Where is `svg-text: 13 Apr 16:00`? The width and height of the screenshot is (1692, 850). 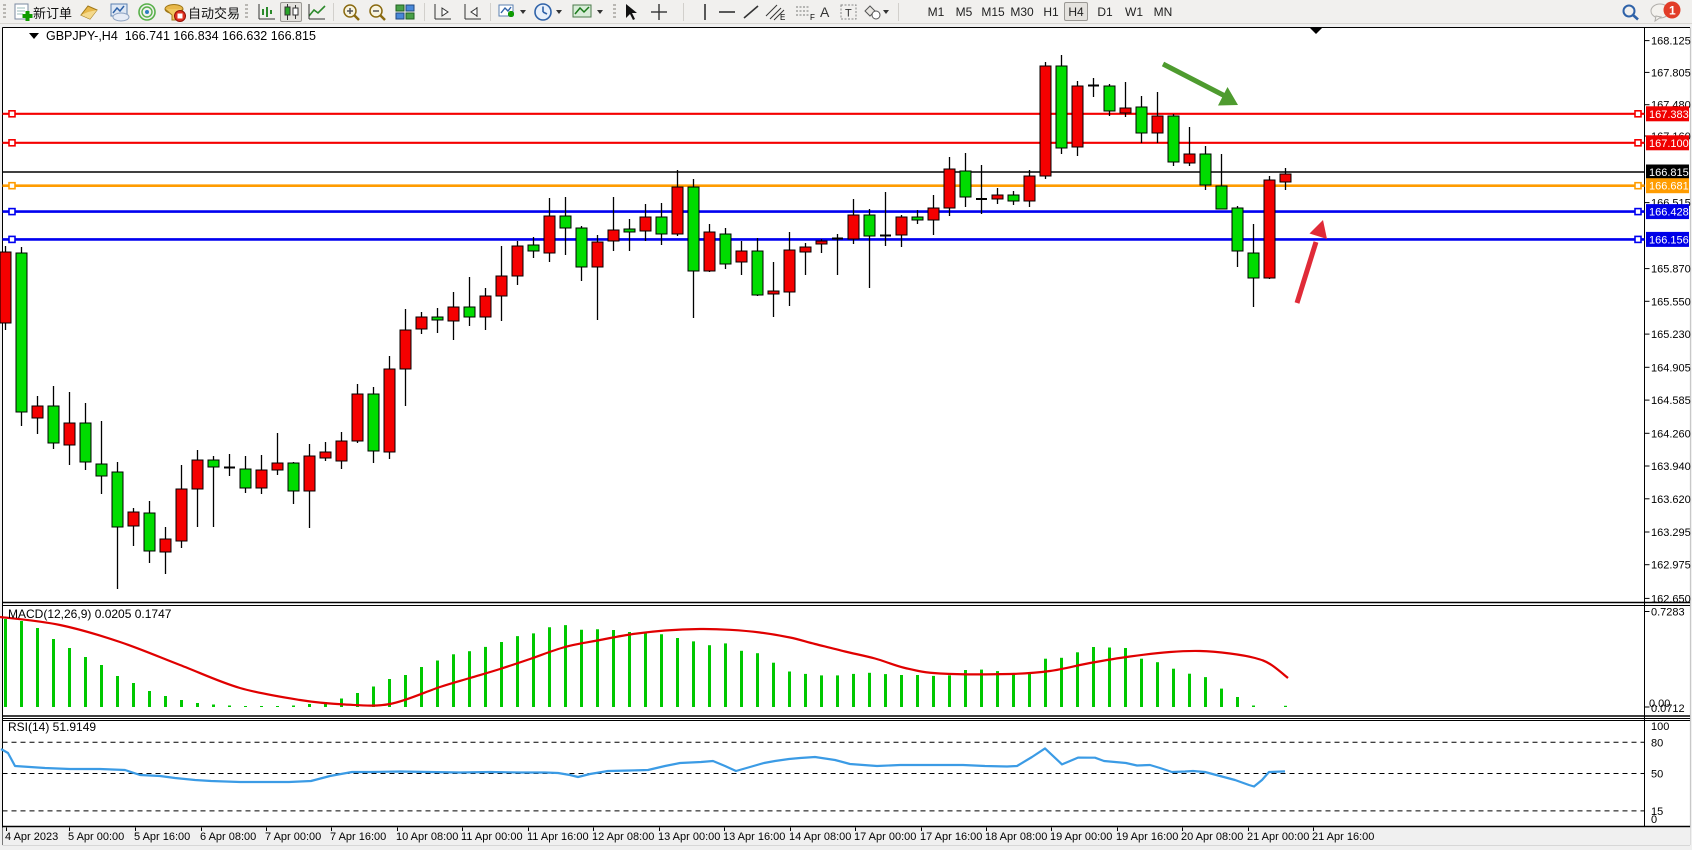
svg-text: 13 Apr 16:00 is located at coordinates (754, 837).